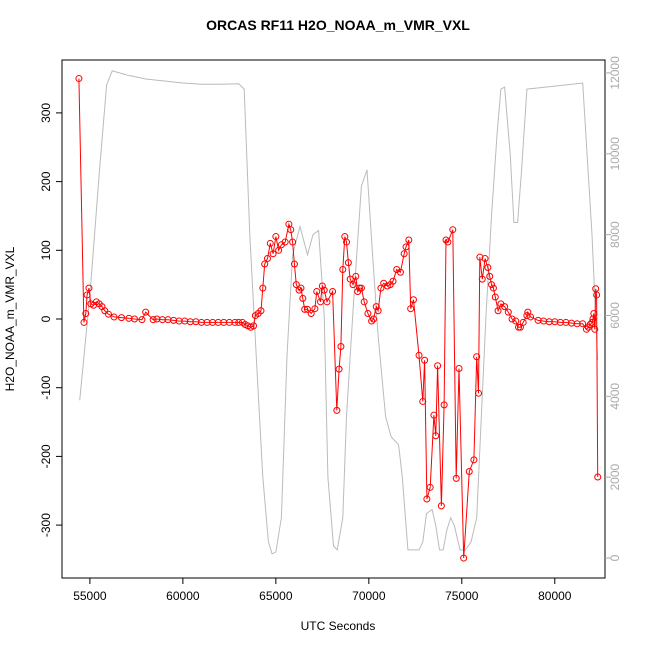 The height and width of the screenshot is (650, 650). Describe the element at coordinates (462, 596) in the screenshot. I see `x-tick-label: 75000` at that location.